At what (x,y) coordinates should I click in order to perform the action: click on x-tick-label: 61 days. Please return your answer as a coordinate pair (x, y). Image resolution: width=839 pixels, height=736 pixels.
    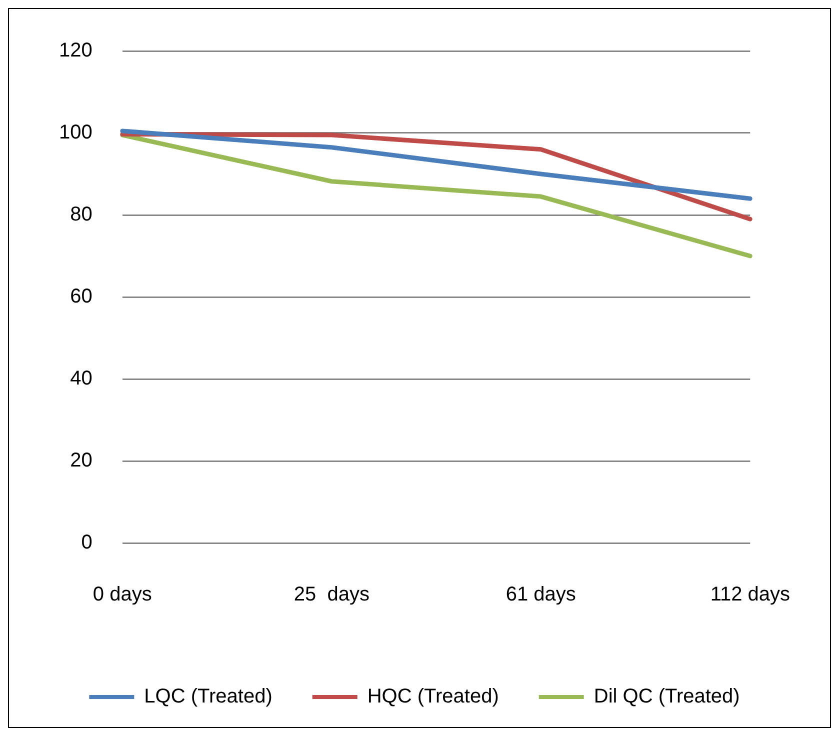
    Looking at the image, I should click on (541, 595).